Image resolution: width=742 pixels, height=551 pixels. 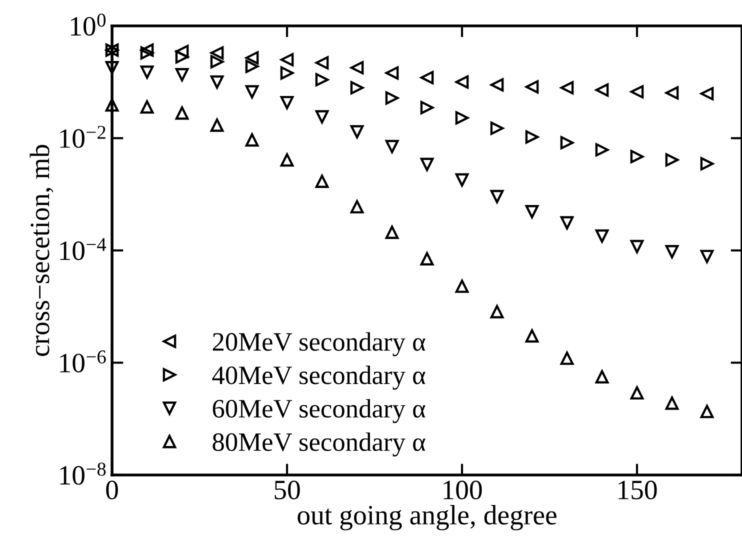 What do you see at coordinates (319, 444) in the screenshot?
I see `legend-label: 80MeV secondary α` at bounding box center [319, 444].